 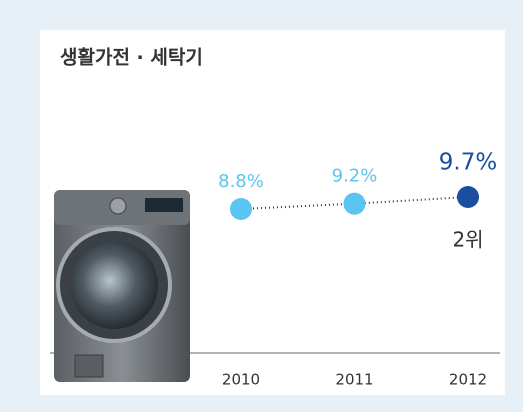 What do you see at coordinates (241, 380) in the screenshot?
I see `x-tick-label: 2010` at bounding box center [241, 380].